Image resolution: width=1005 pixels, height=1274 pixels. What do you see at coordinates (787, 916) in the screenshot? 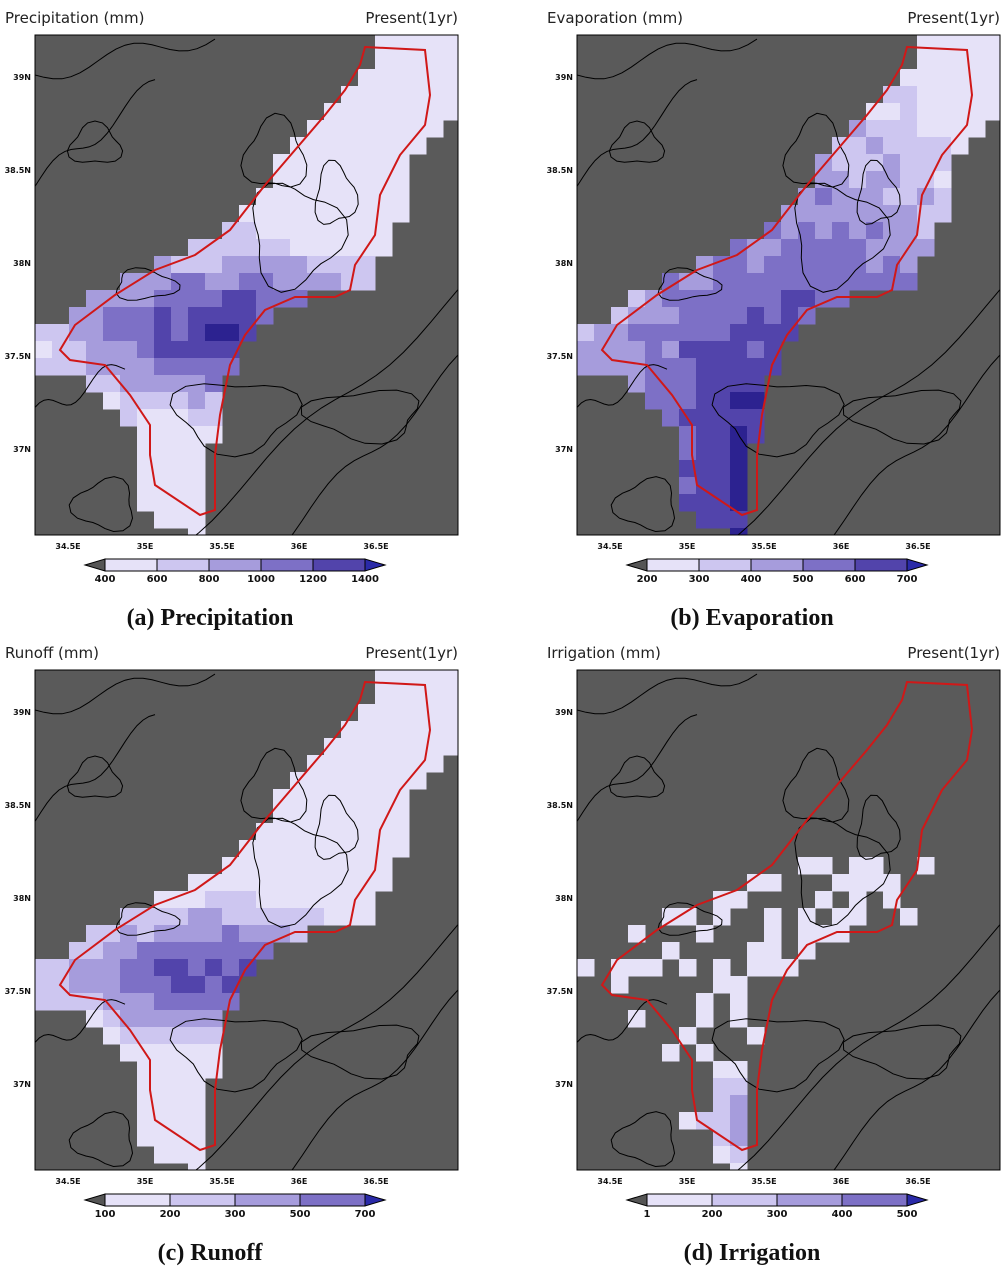
I see `basin-outline` at bounding box center [787, 916].